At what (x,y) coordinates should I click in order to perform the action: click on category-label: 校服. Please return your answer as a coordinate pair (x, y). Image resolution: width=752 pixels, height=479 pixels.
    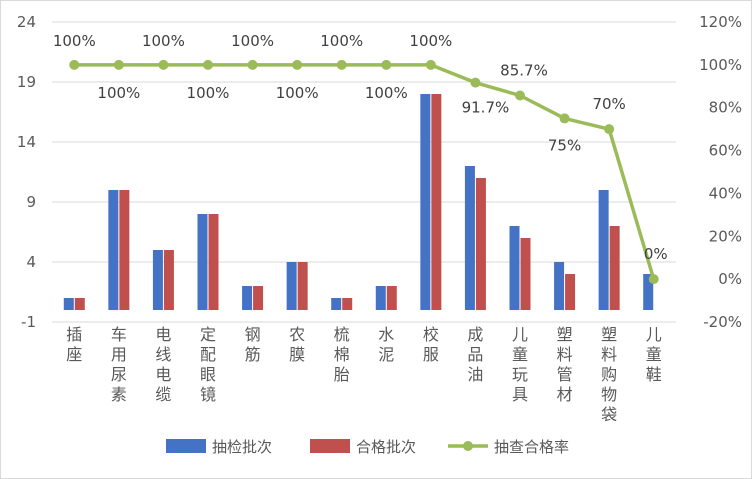
    Looking at the image, I should click on (431, 344).